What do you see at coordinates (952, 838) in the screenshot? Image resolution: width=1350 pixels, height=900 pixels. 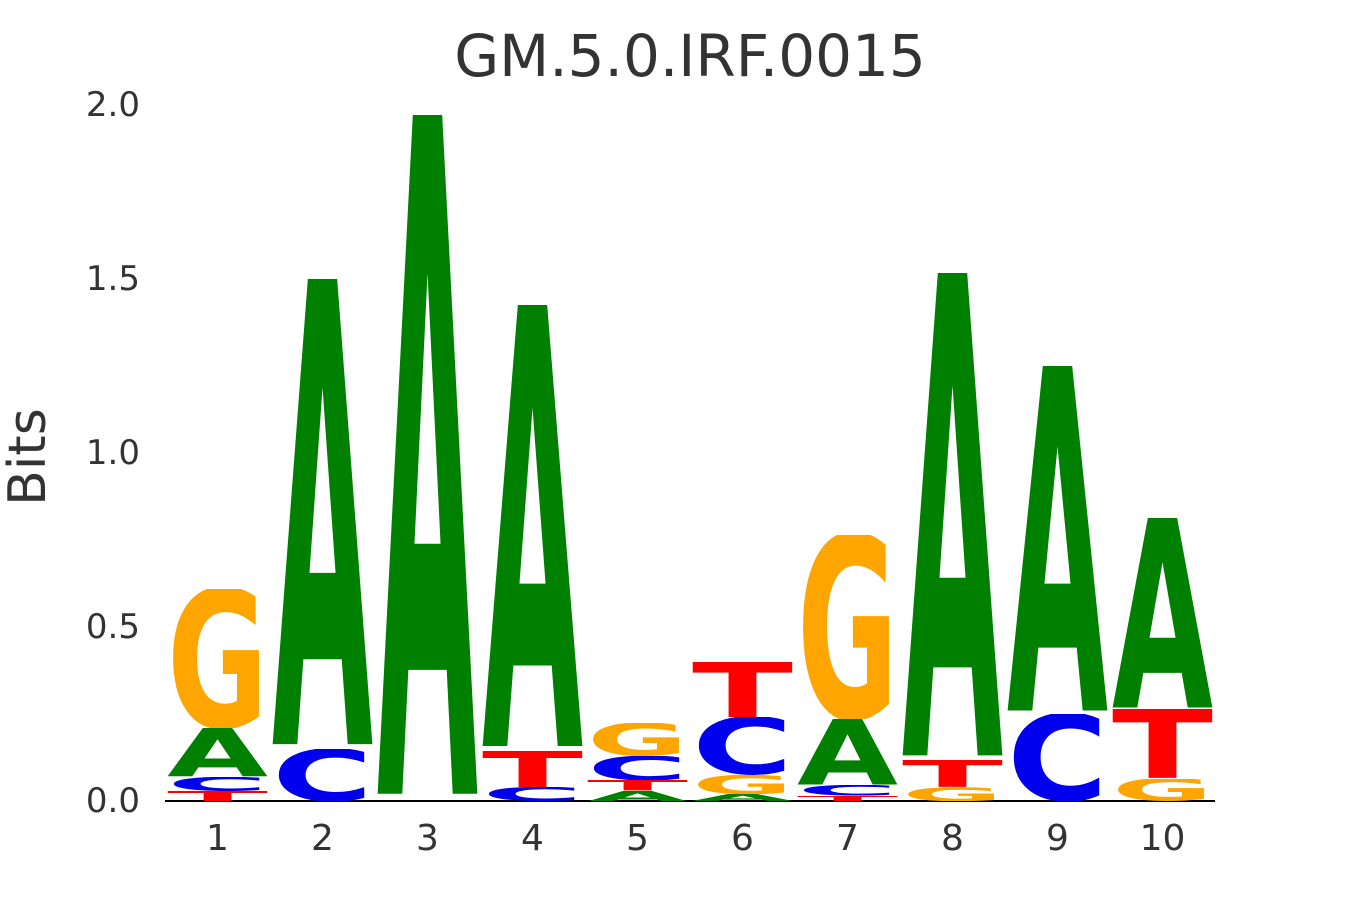 I see `x-tick-label: 8` at bounding box center [952, 838].